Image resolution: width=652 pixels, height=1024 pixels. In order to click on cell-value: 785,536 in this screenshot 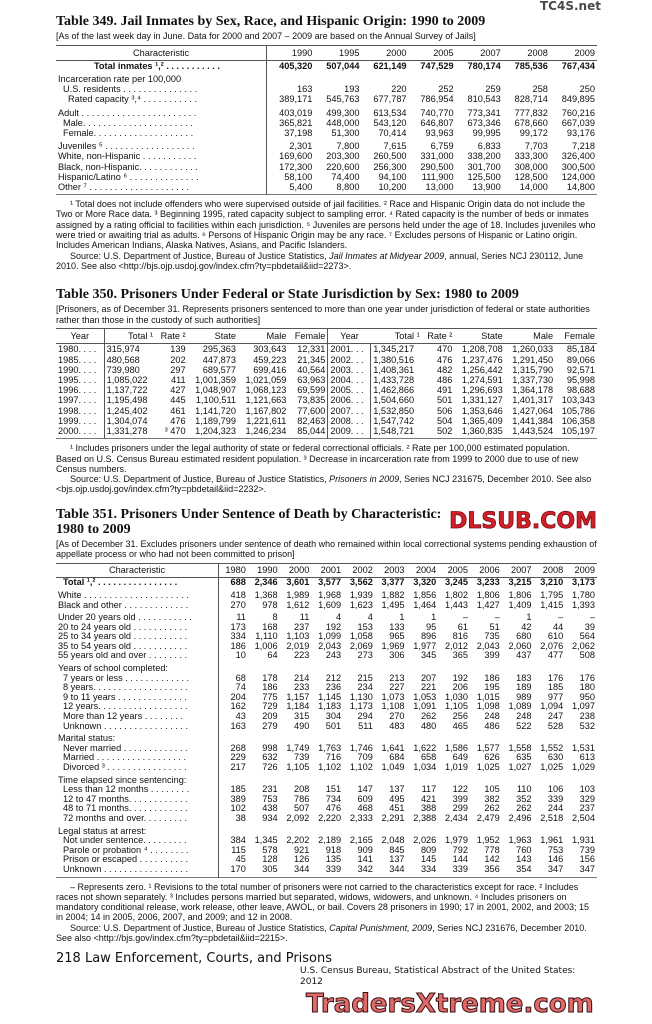, I will do `click(531, 65)`.